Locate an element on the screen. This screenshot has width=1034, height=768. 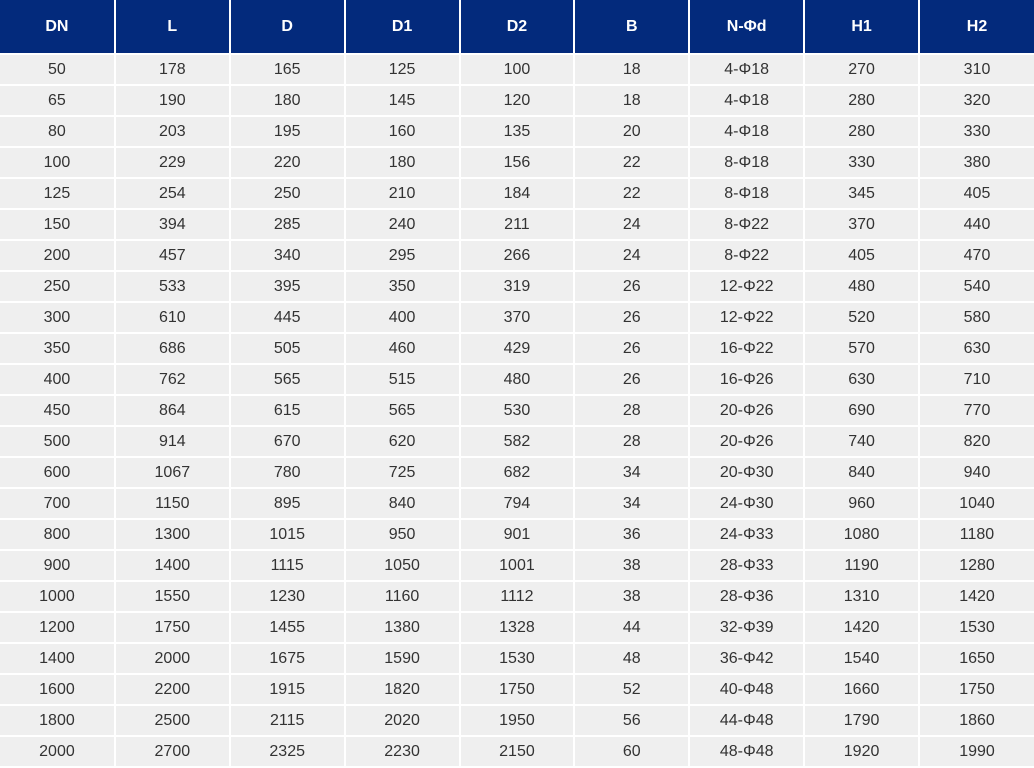
table-cell: 780 is located at coordinates (287, 472).